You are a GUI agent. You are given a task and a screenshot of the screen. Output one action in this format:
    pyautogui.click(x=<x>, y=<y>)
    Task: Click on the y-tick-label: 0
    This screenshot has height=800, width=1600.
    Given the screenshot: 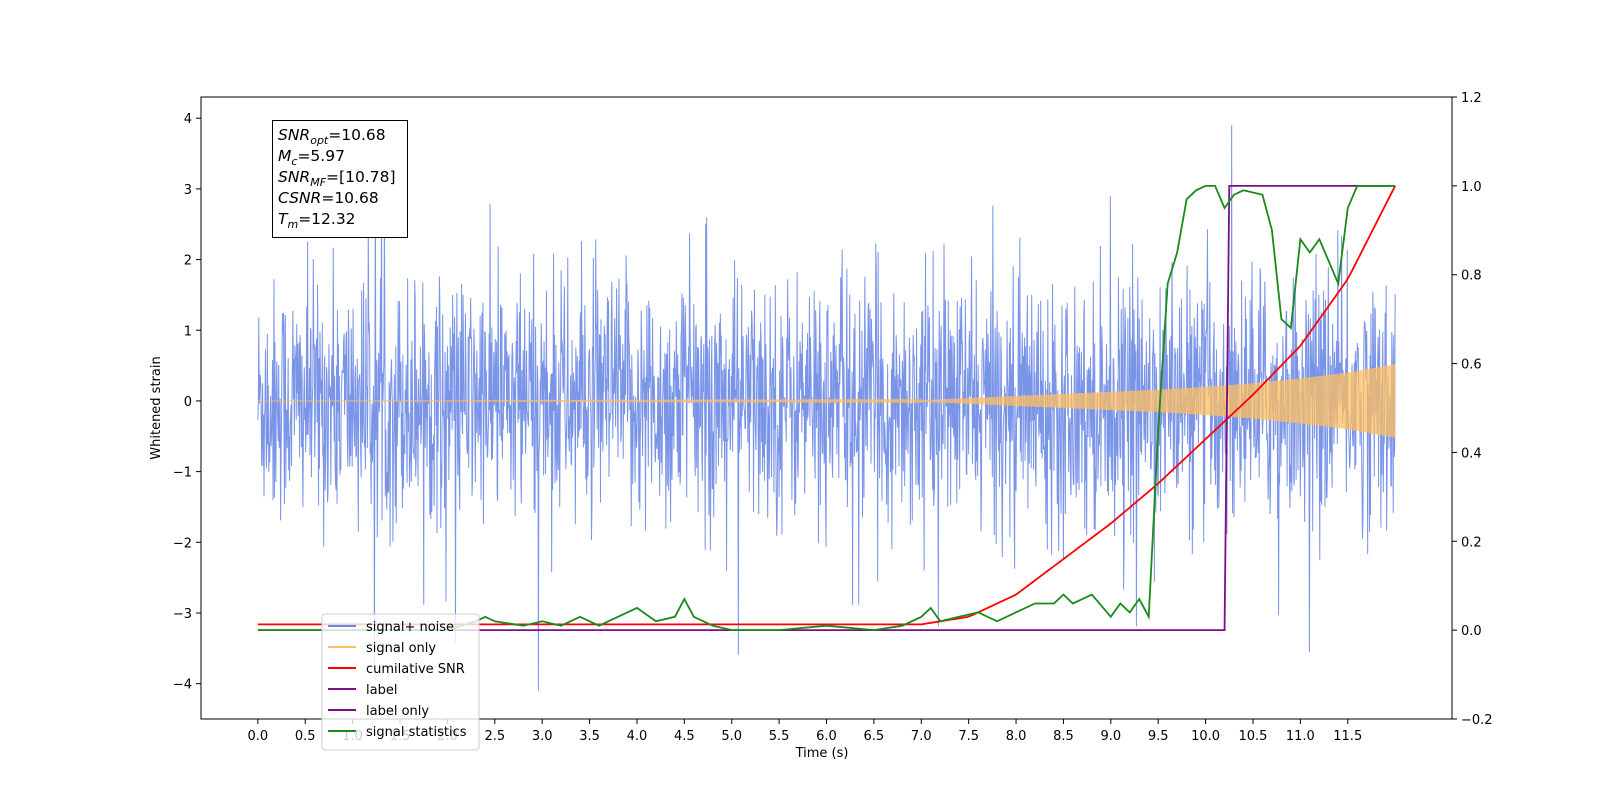 What is the action you would take?
    pyautogui.click(x=188, y=402)
    